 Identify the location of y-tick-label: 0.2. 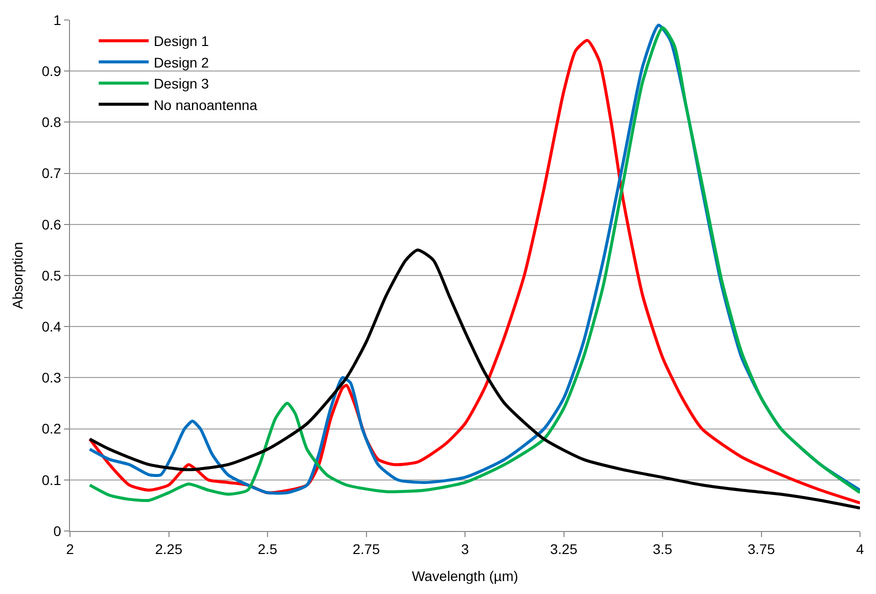
(52, 428).